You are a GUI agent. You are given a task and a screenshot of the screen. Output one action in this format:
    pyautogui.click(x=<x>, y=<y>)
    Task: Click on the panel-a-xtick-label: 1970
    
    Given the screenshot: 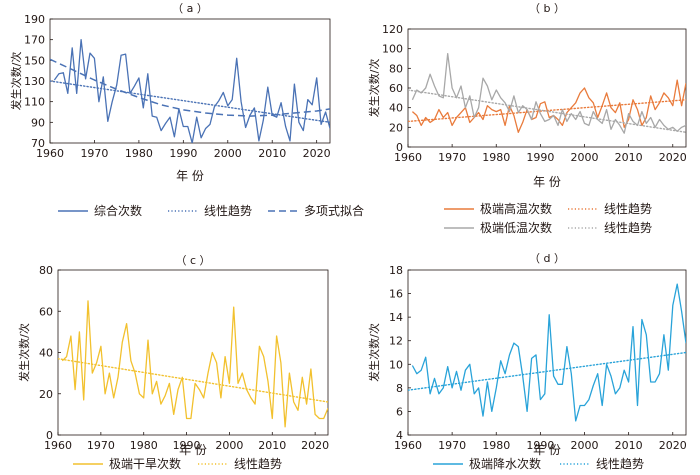 What is the action you would take?
    pyautogui.click(x=94, y=153)
    